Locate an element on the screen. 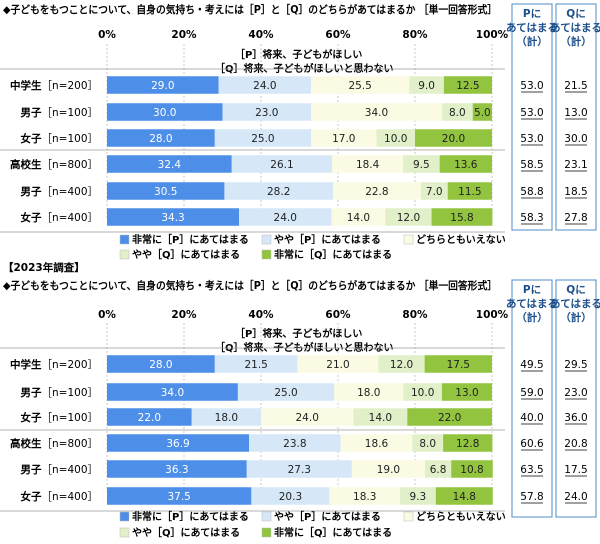 The width and height of the screenshot is (600, 544). row-label: 高校生［n=800］ is located at coordinates (54, 164).